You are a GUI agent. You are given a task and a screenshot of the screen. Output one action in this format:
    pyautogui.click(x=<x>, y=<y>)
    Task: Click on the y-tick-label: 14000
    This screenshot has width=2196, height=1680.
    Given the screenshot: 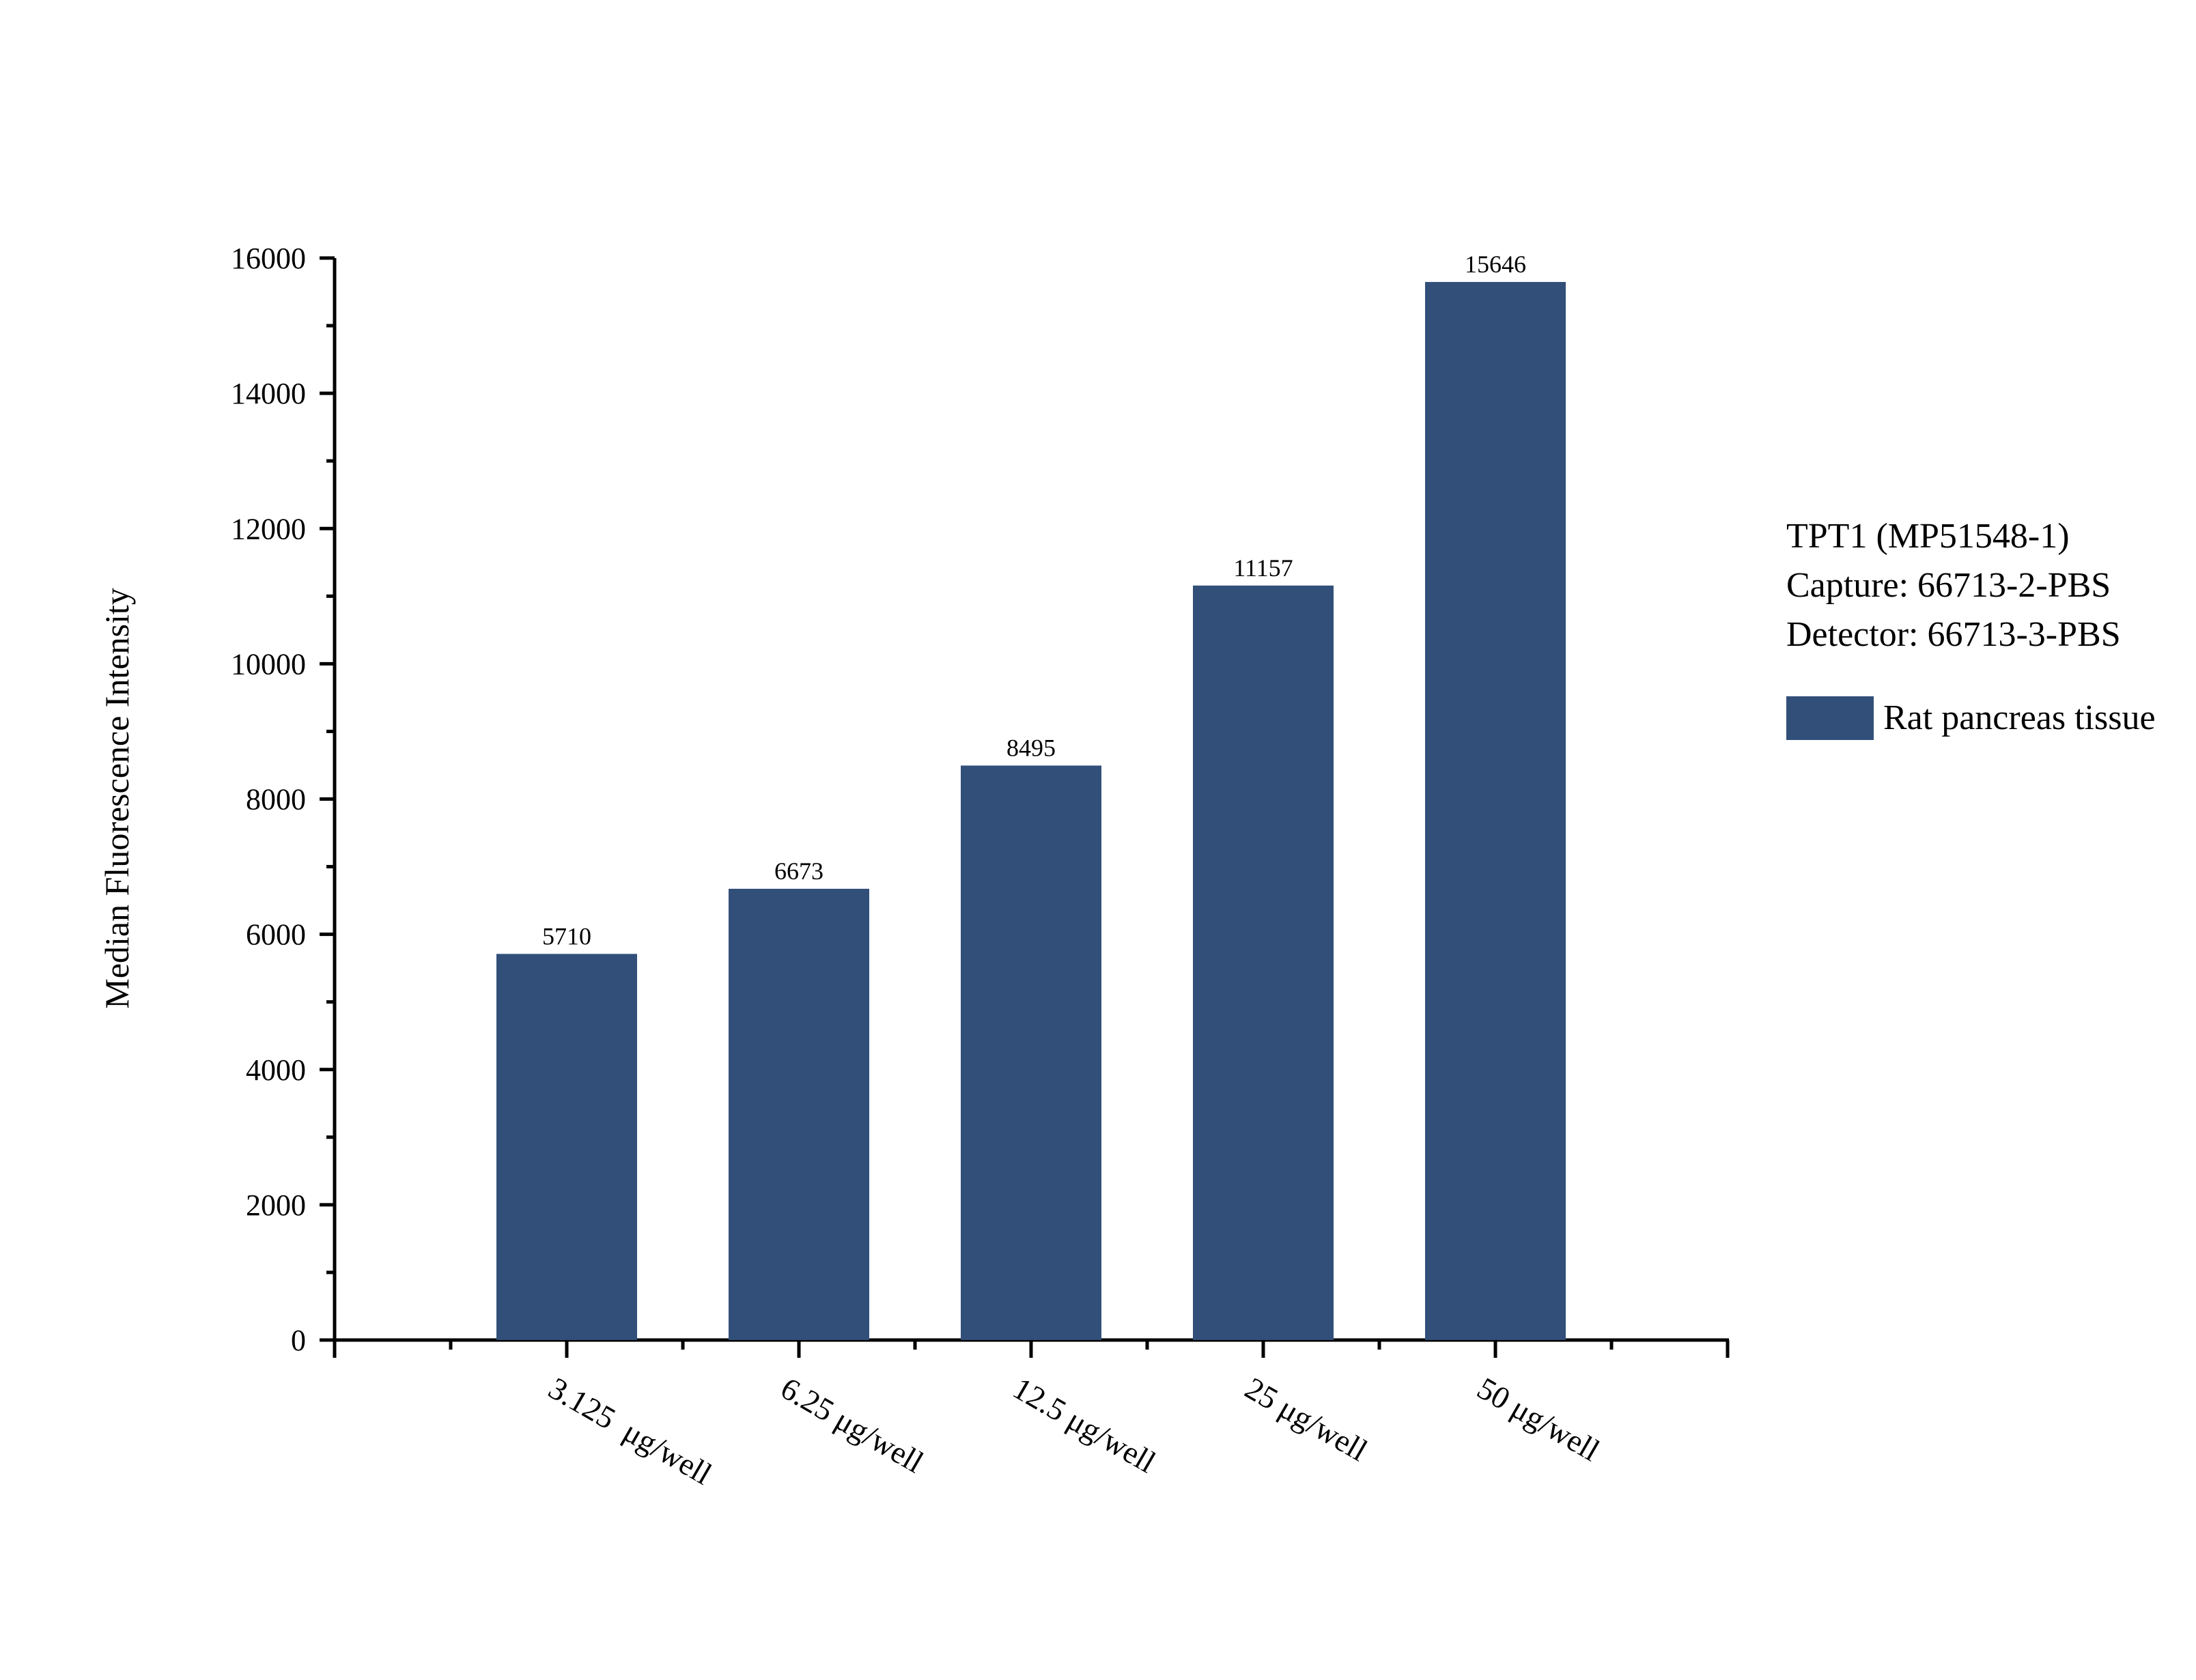 What is the action you would take?
    pyautogui.click(x=269, y=393)
    